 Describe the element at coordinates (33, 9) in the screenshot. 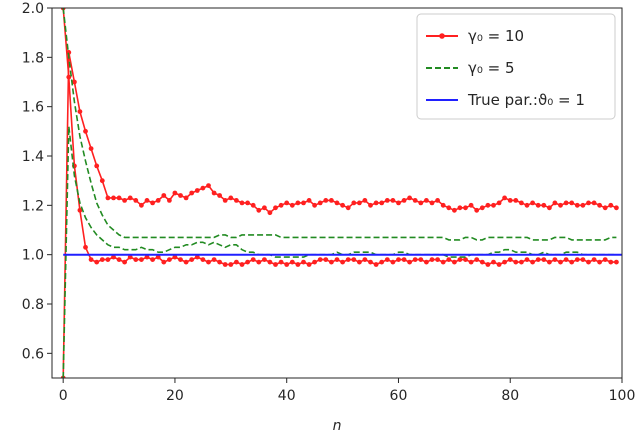

I see `y-tick-label: 2.0` at that location.